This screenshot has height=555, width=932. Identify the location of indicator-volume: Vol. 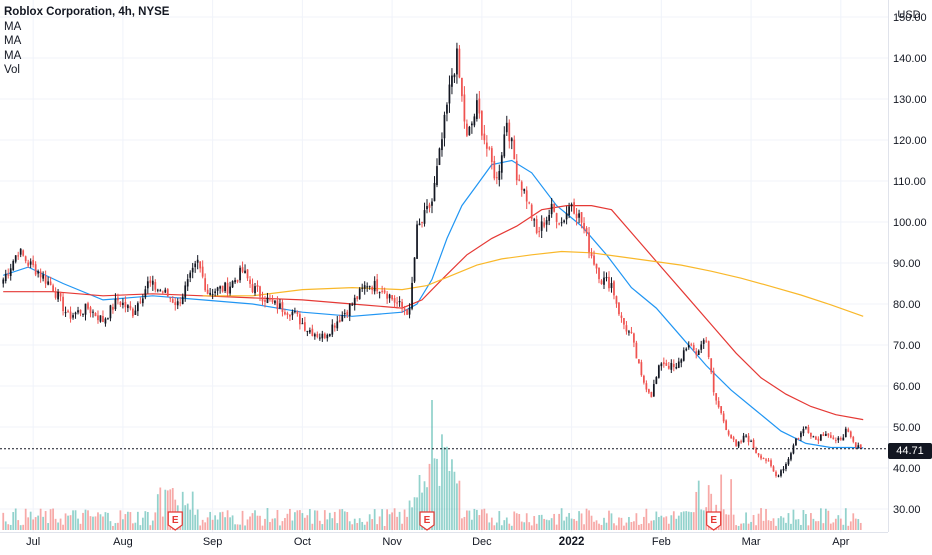
(12, 70).